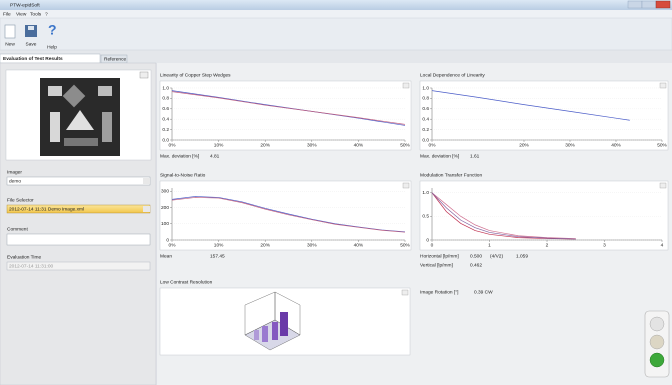 This screenshot has width=672, height=385. Describe the element at coordinates (483, 292) in the screenshot. I see `rotation-value: 0.39 CW` at that location.